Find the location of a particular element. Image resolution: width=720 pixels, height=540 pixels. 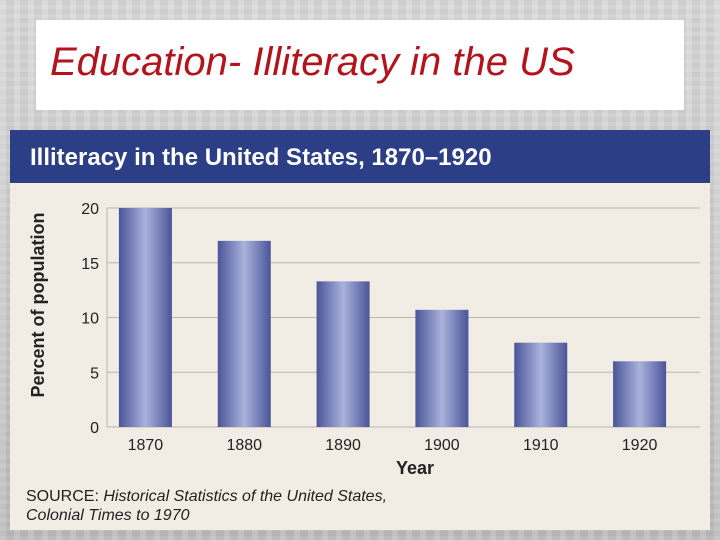

source-prefix: SOURCE: is located at coordinates (65, 496).